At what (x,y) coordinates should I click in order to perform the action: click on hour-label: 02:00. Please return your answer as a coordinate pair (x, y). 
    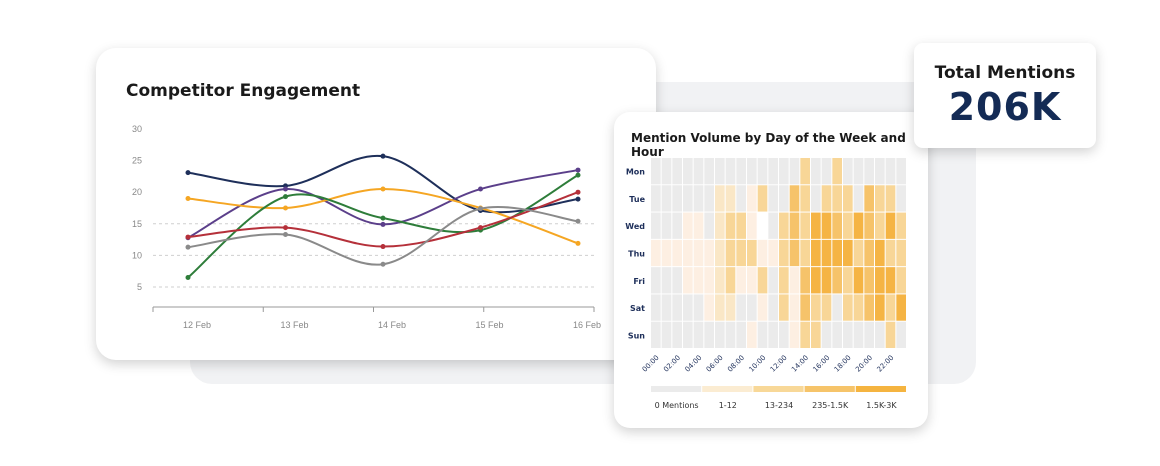
    Looking at the image, I should click on (672, 364).